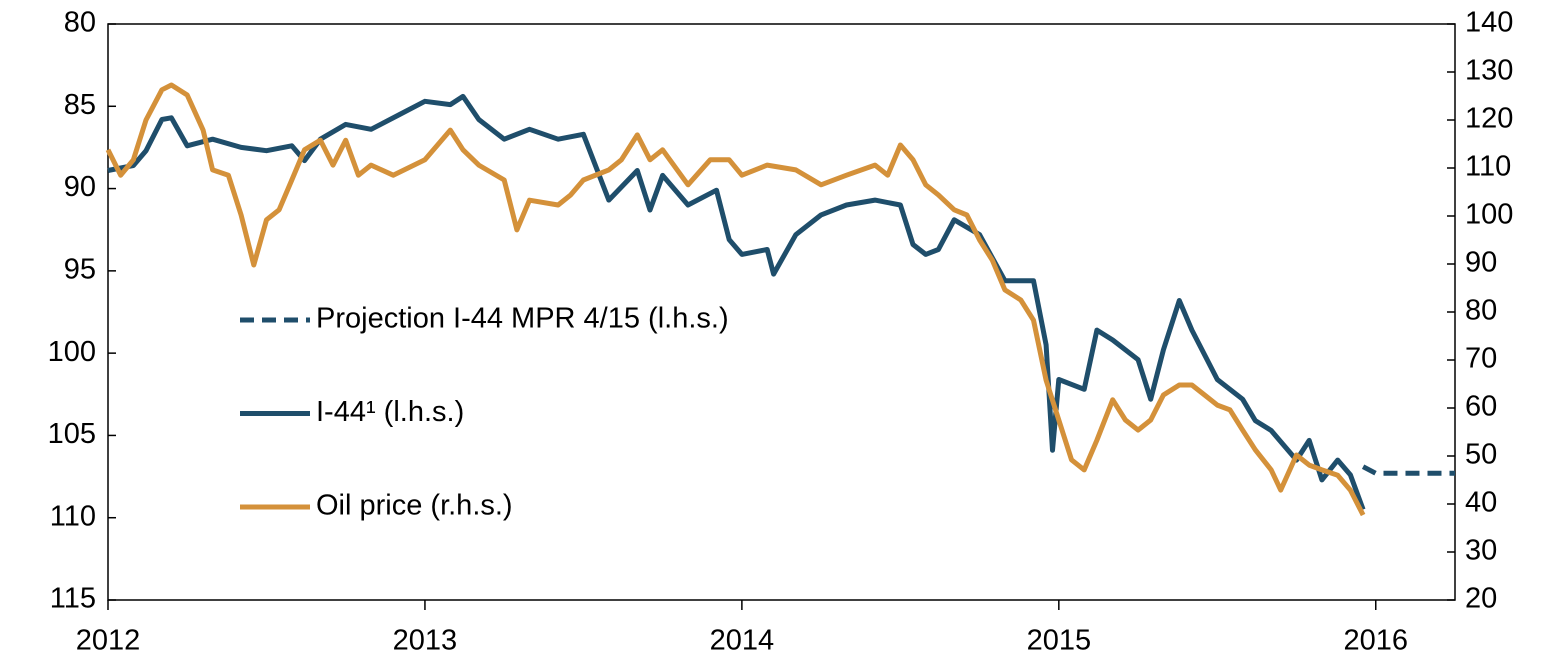  Describe the element at coordinates (1481, 359) in the screenshot. I see `y2-tick-label: 70` at that location.